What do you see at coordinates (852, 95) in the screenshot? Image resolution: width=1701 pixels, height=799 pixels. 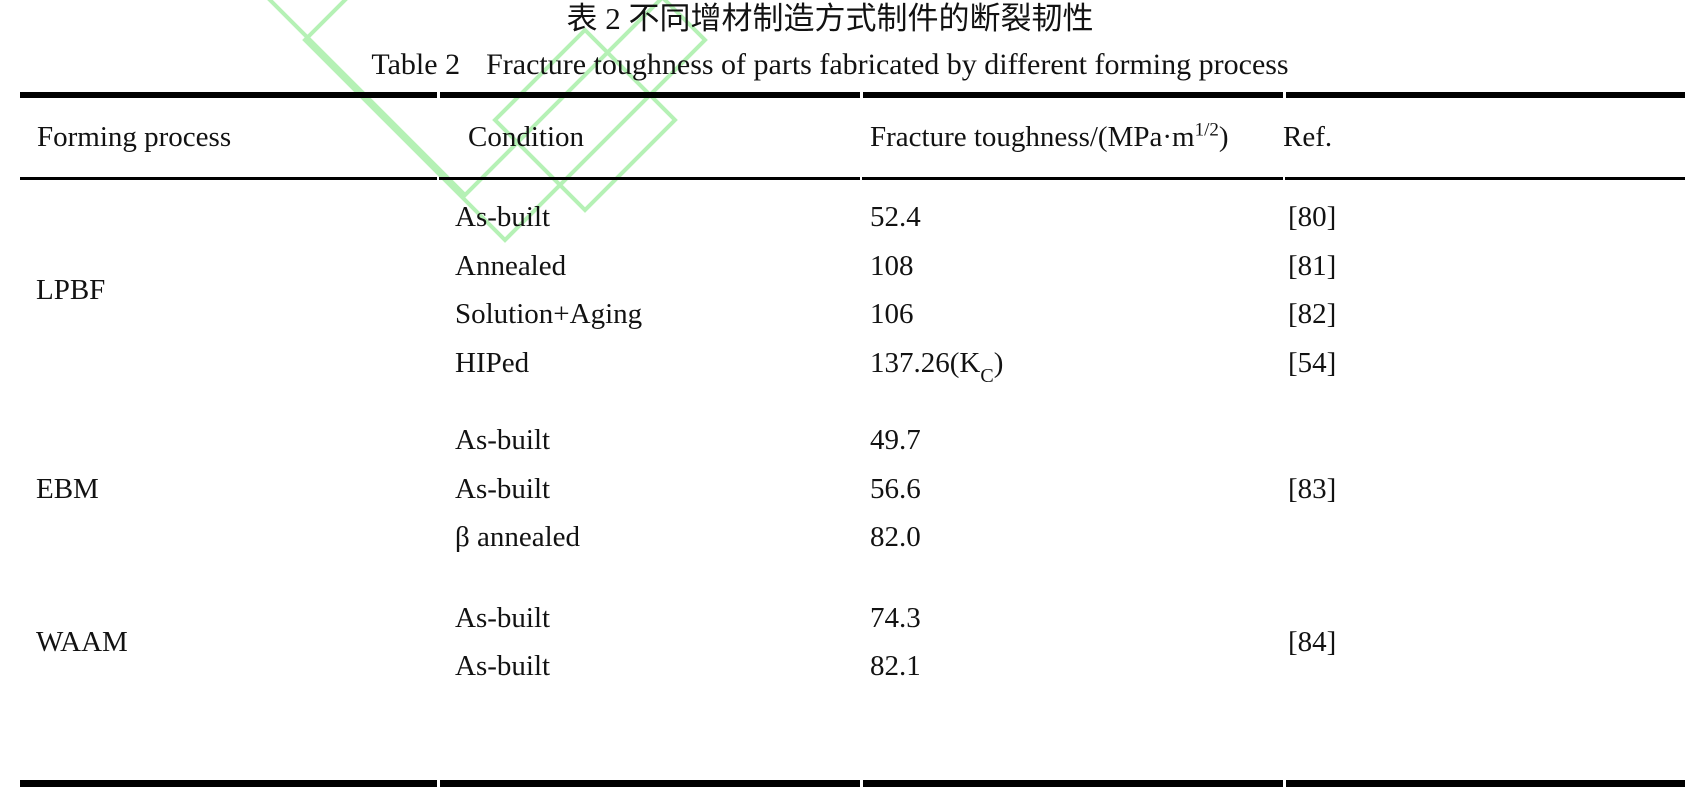 I see `table-top-rule` at bounding box center [852, 95].